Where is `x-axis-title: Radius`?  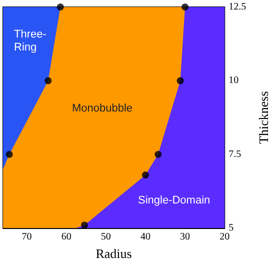 x-axis-title: Radius is located at coordinates (114, 253).